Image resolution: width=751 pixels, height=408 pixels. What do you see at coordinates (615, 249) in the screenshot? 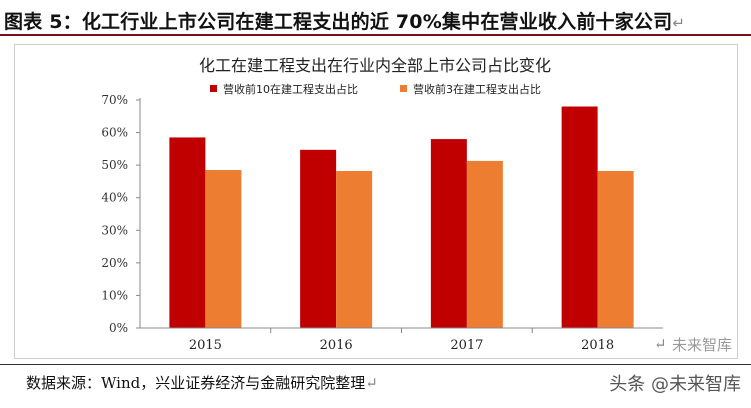
I see `bar-series-2-2018` at bounding box center [615, 249].